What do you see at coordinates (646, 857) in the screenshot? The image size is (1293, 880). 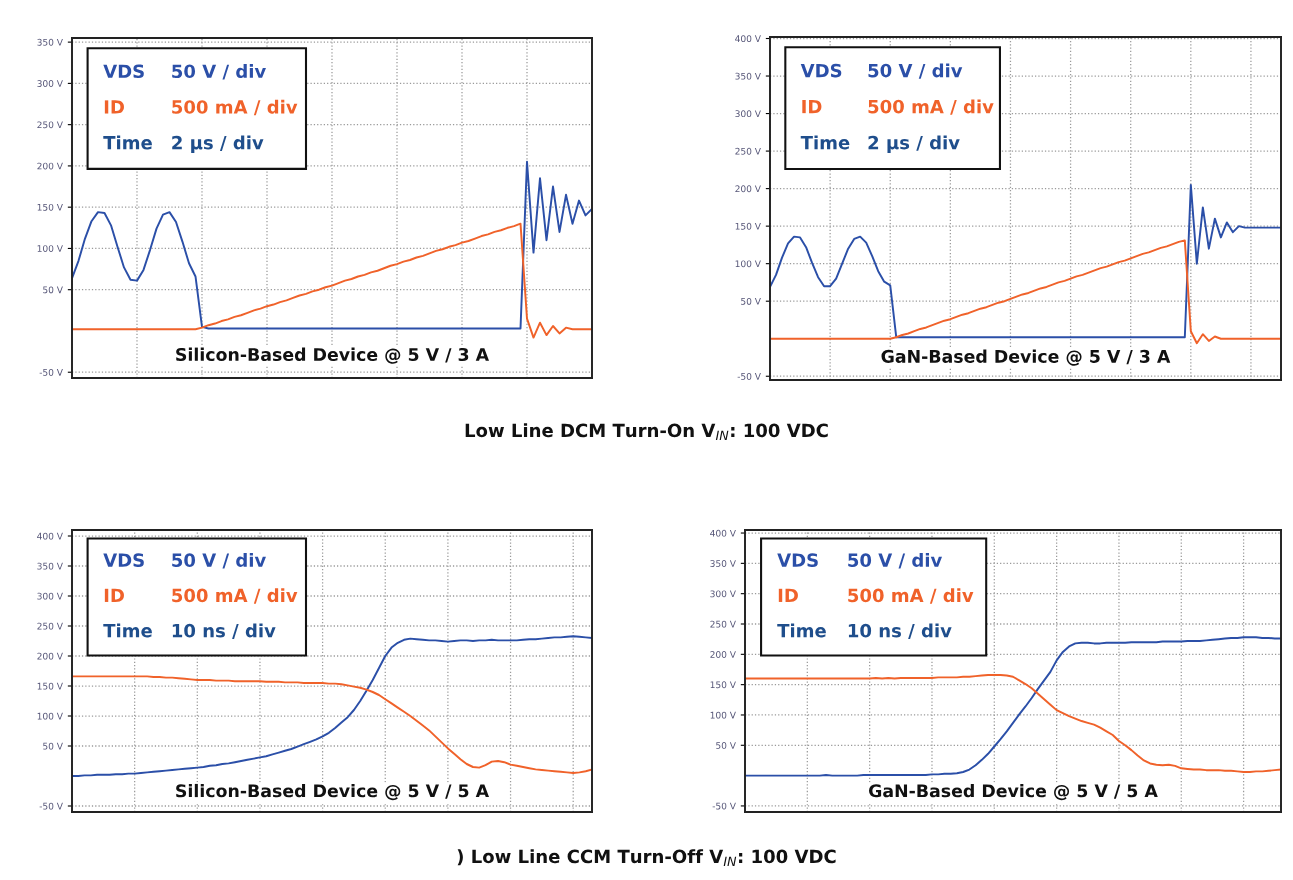 I see `text: ) Low Line CCM Turn-Off V$_{IN}$: 100 VDC` at bounding box center [646, 857].